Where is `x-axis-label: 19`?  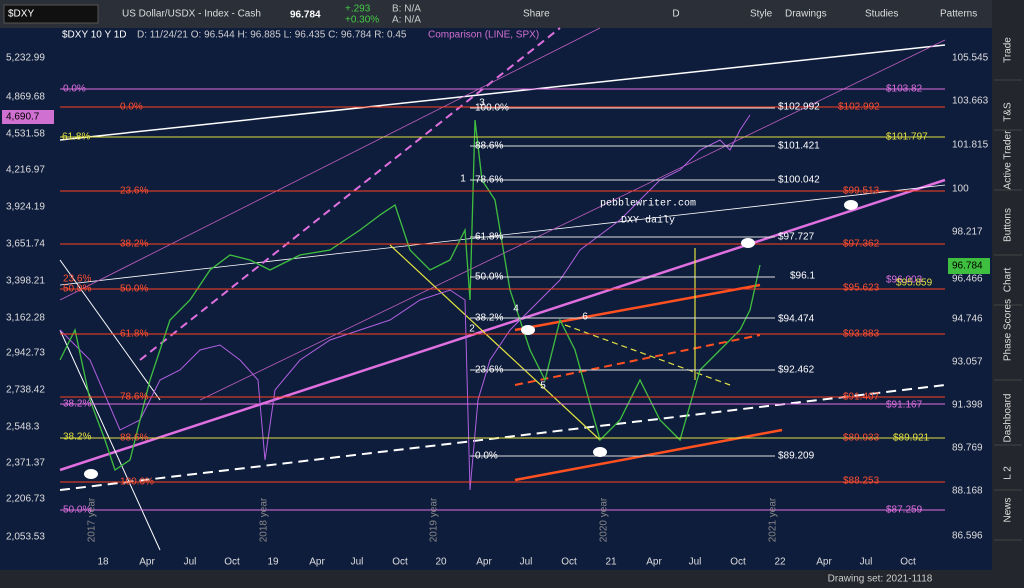
x-axis-label: 19 is located at coordinates (273, 562).